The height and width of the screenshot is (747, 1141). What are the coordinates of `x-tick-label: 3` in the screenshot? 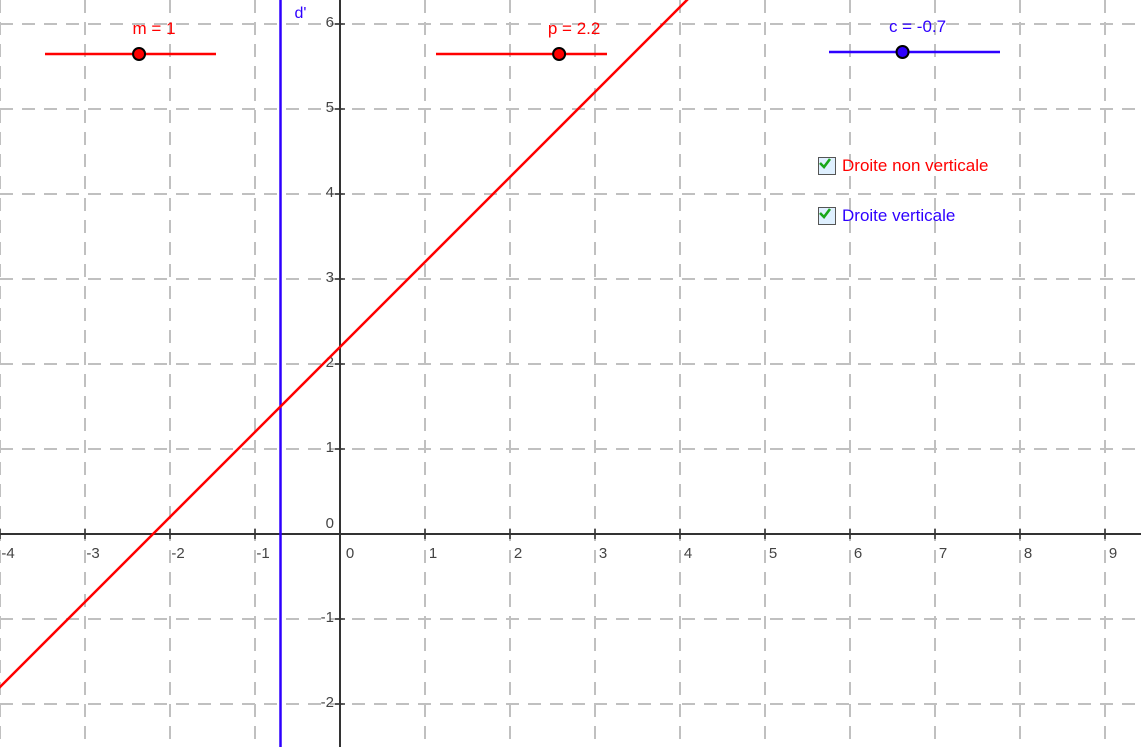 It's located at (603, 553).